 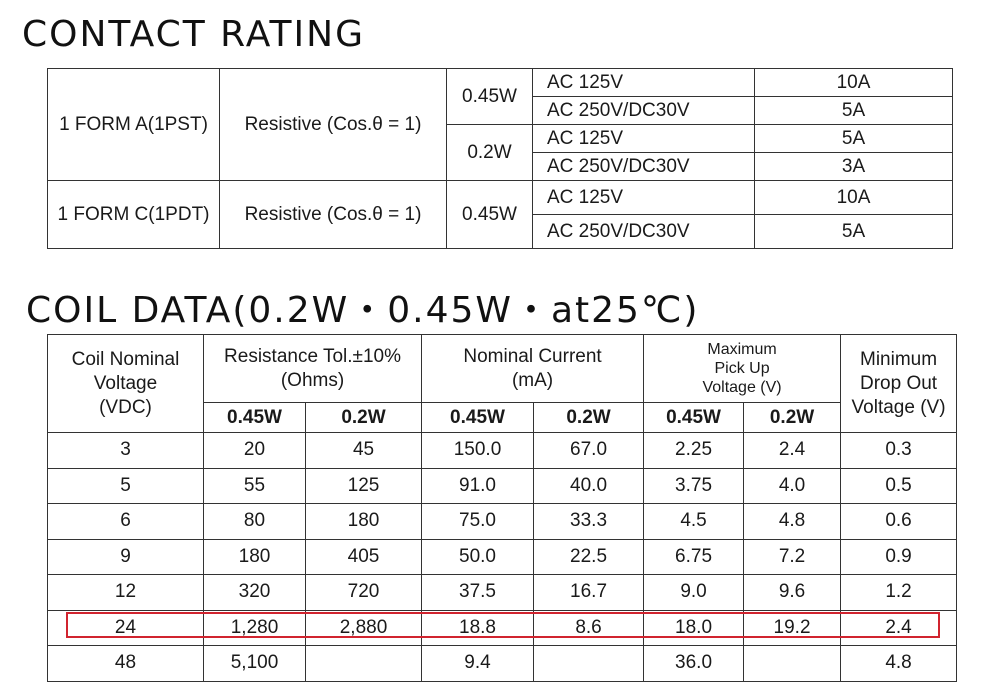 I want to click on subheader-pu-02: 0.2W, so click(x=792, y=417).